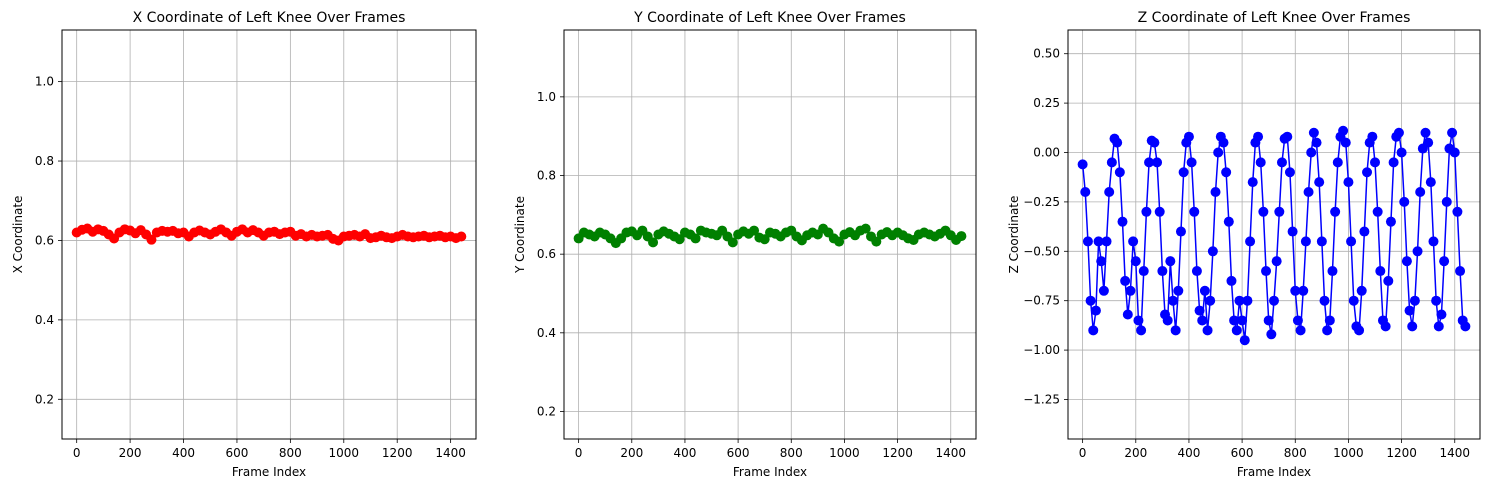 This screenshot has width=1490, height=494. What do you see at coordinates (1046, 153) in the screenshot?
I see `y-tick-label: 0.00` at bounding box center [1046, 153].